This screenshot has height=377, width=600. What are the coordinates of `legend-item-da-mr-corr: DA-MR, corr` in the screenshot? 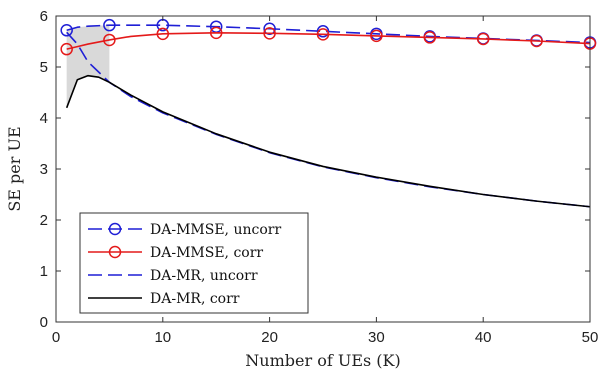 It's located at (164, 299).